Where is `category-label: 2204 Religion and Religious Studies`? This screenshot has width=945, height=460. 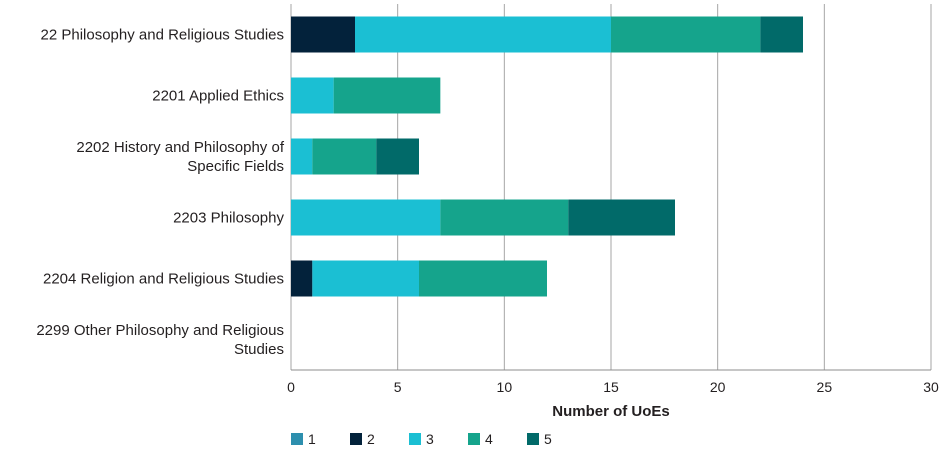 category-label: 2204 Religion and Religious Studies is located at coordinates (163, 279).